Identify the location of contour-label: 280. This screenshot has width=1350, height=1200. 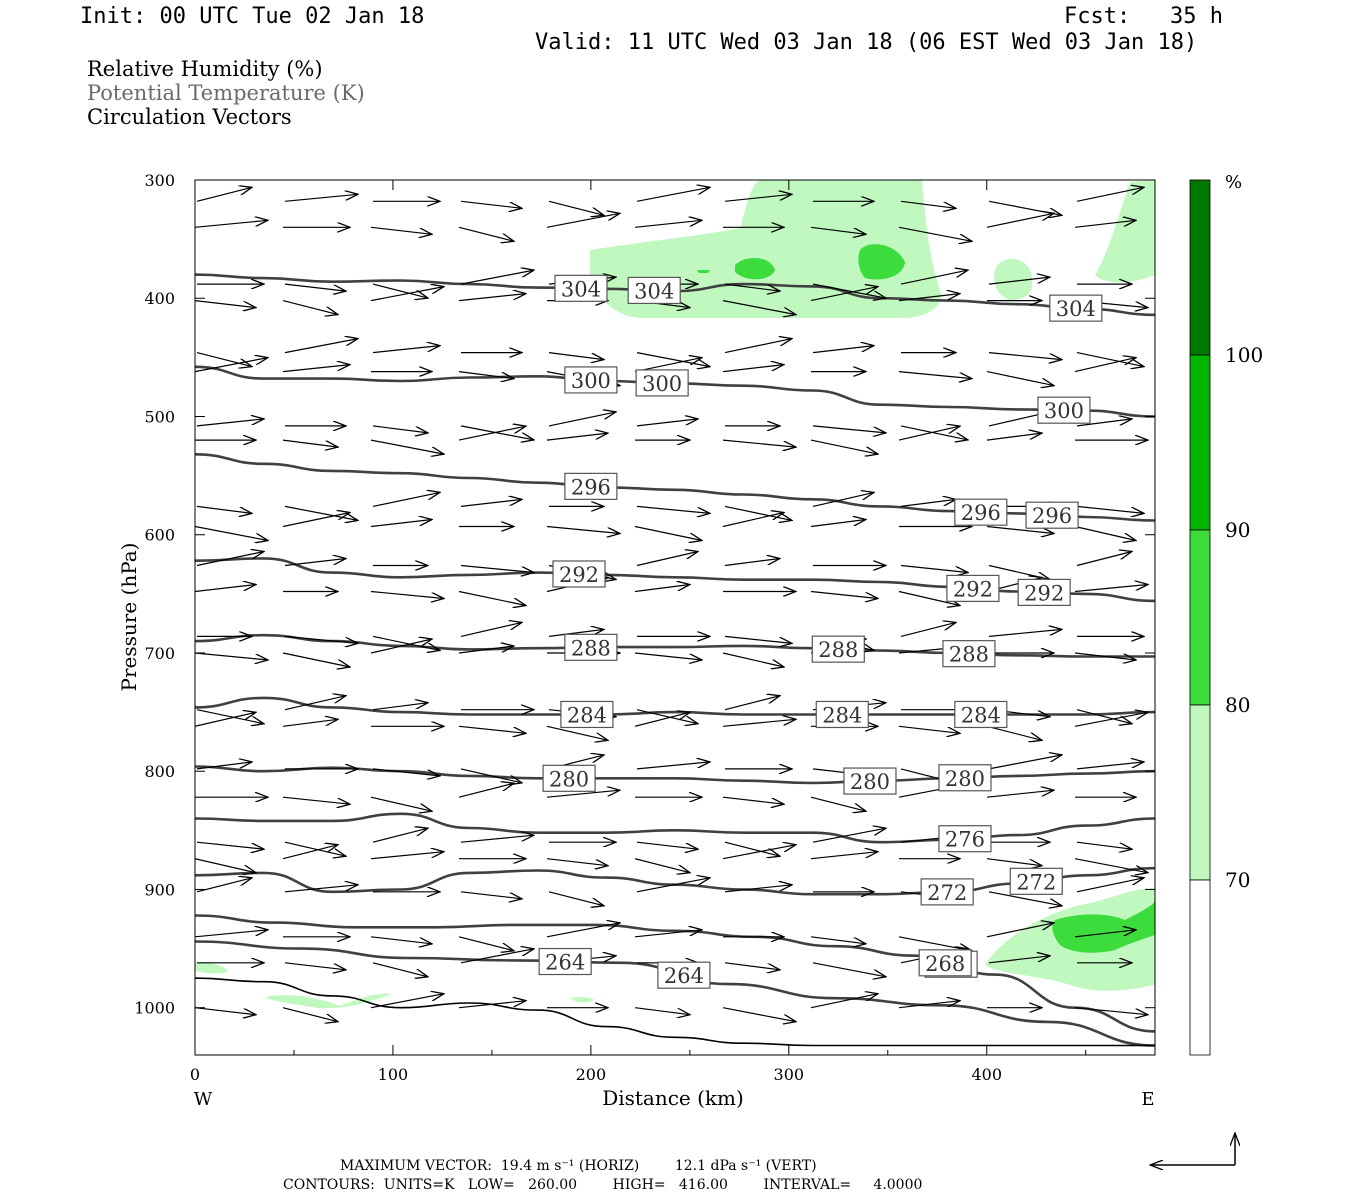
(870, 781).